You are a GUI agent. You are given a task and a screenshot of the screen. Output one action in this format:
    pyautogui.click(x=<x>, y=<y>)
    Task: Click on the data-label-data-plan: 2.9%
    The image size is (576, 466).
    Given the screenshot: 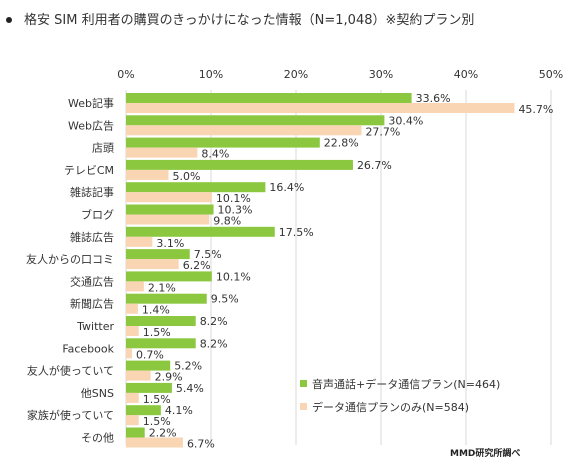 What is the action you would take?
    pyautogui.click(x=169, y=377)
    